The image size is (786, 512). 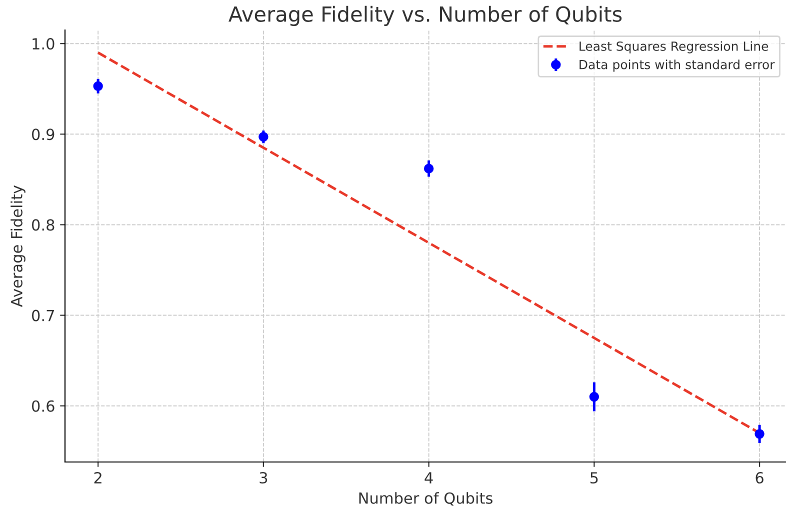 What do you see at coordinates (43, 316) in the screenshot?
I see `y-tick-label: 0.7` at bounding box center [43, 316].